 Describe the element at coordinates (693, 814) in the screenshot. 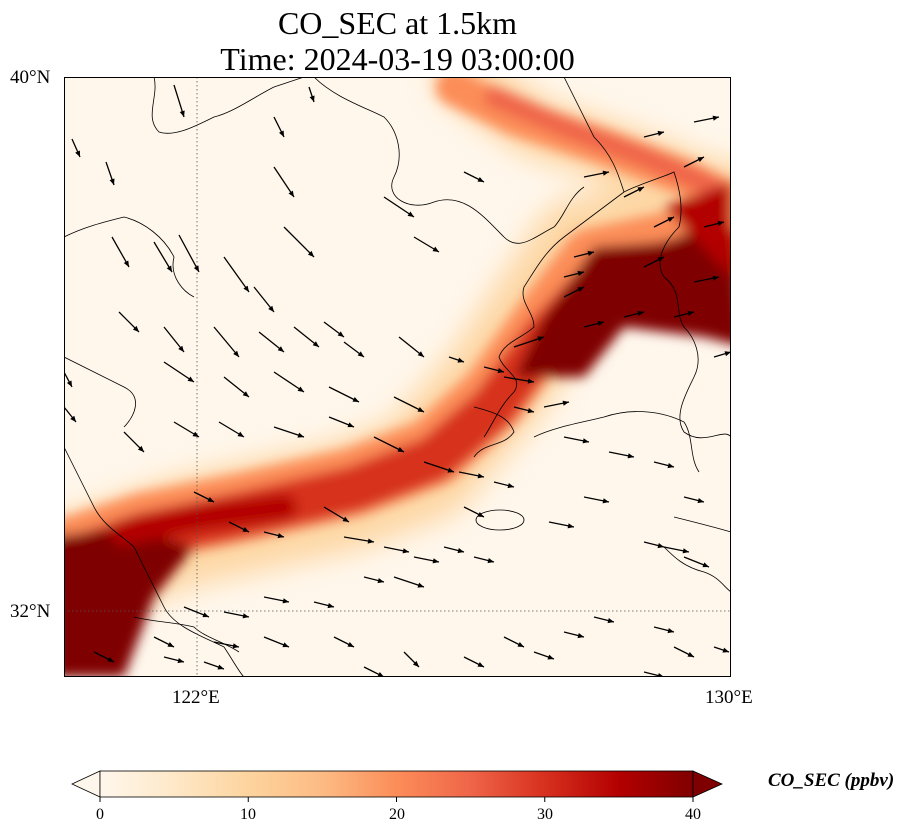

I see `colorbar-tick-label-40: 40` at that location.